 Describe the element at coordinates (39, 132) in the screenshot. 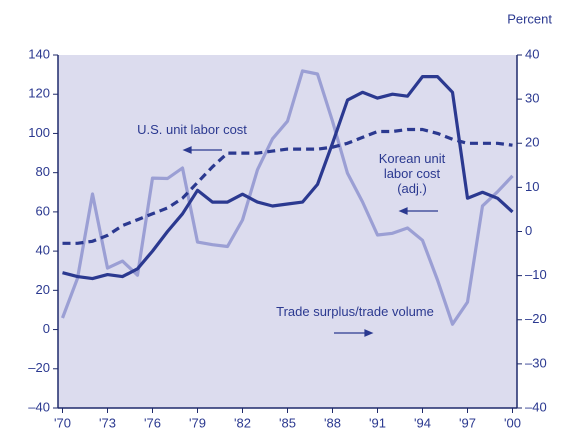

I see `y-tick-label: 100` at that location.